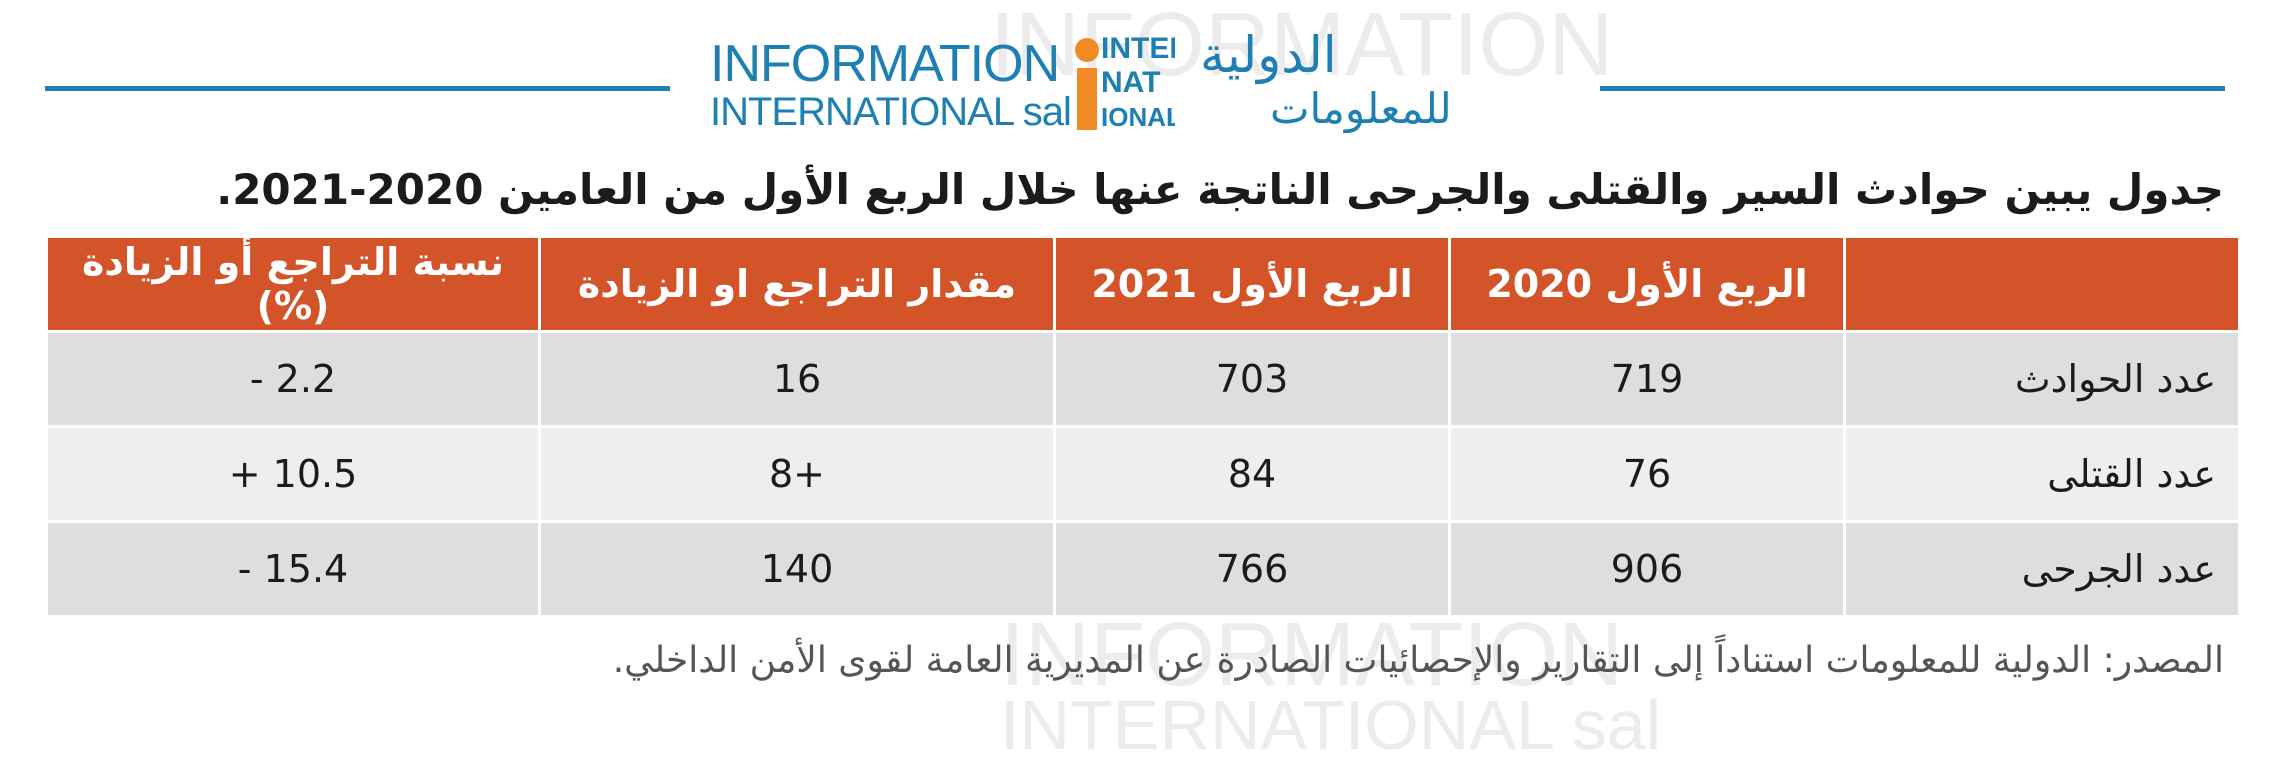 The height and width of the screenshot is (764, 2284). I want to click on table-cell: 16, so click(797, 379).